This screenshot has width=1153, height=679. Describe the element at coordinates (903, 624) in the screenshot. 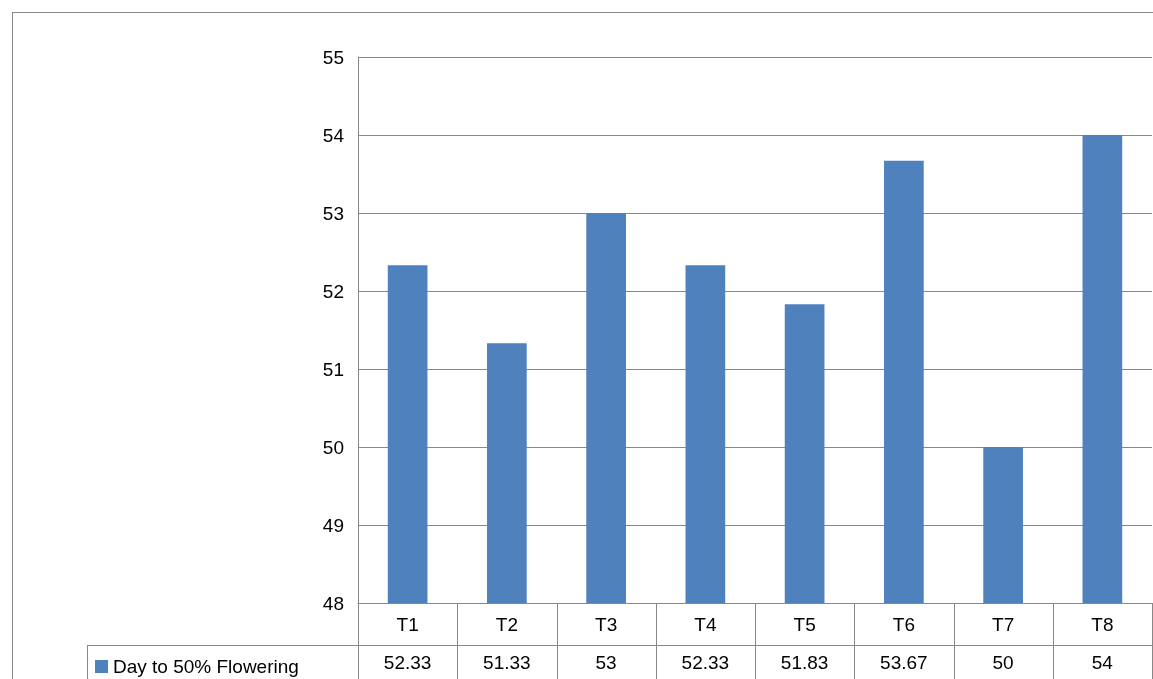

I see `x-tick-label: T6` at that location.